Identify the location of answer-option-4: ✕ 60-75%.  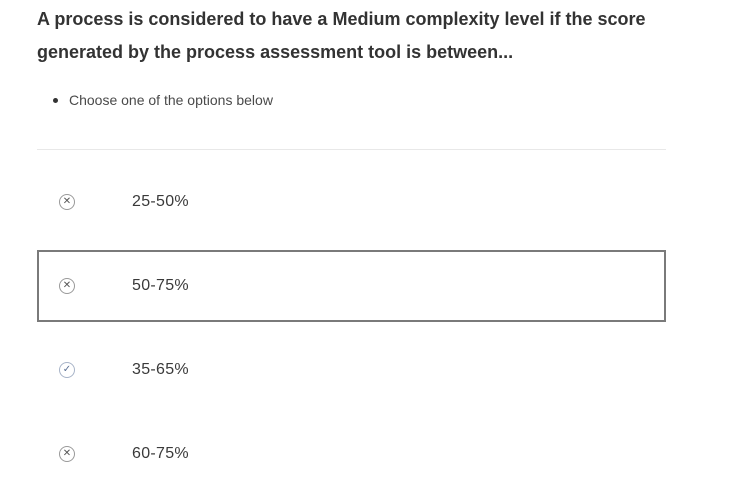
(351, 454).